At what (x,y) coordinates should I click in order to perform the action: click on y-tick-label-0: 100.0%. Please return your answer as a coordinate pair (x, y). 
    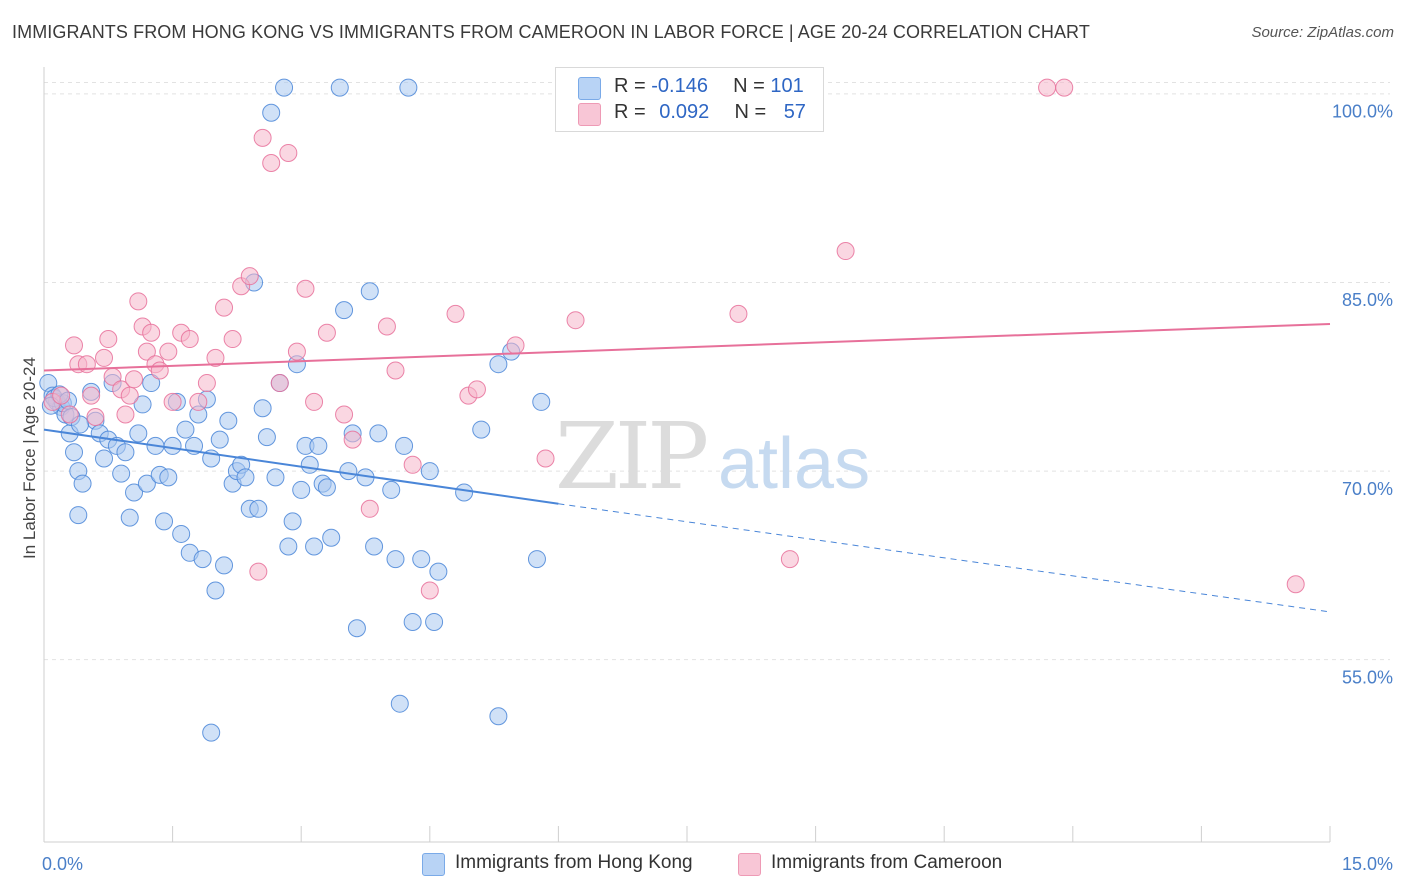
    Looking at the image, I should click on (1362, 112).